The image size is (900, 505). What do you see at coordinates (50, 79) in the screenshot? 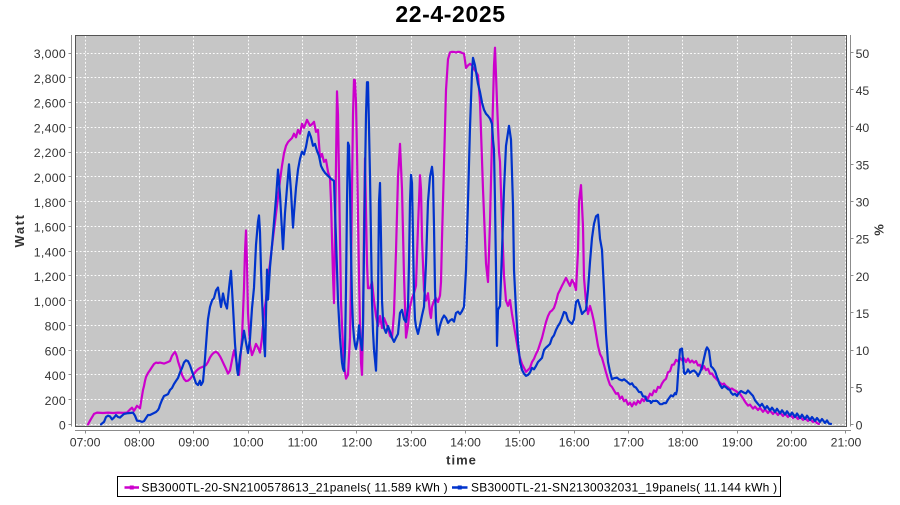
I see `svg-text: 2,800` at bounding box center [50, 79].